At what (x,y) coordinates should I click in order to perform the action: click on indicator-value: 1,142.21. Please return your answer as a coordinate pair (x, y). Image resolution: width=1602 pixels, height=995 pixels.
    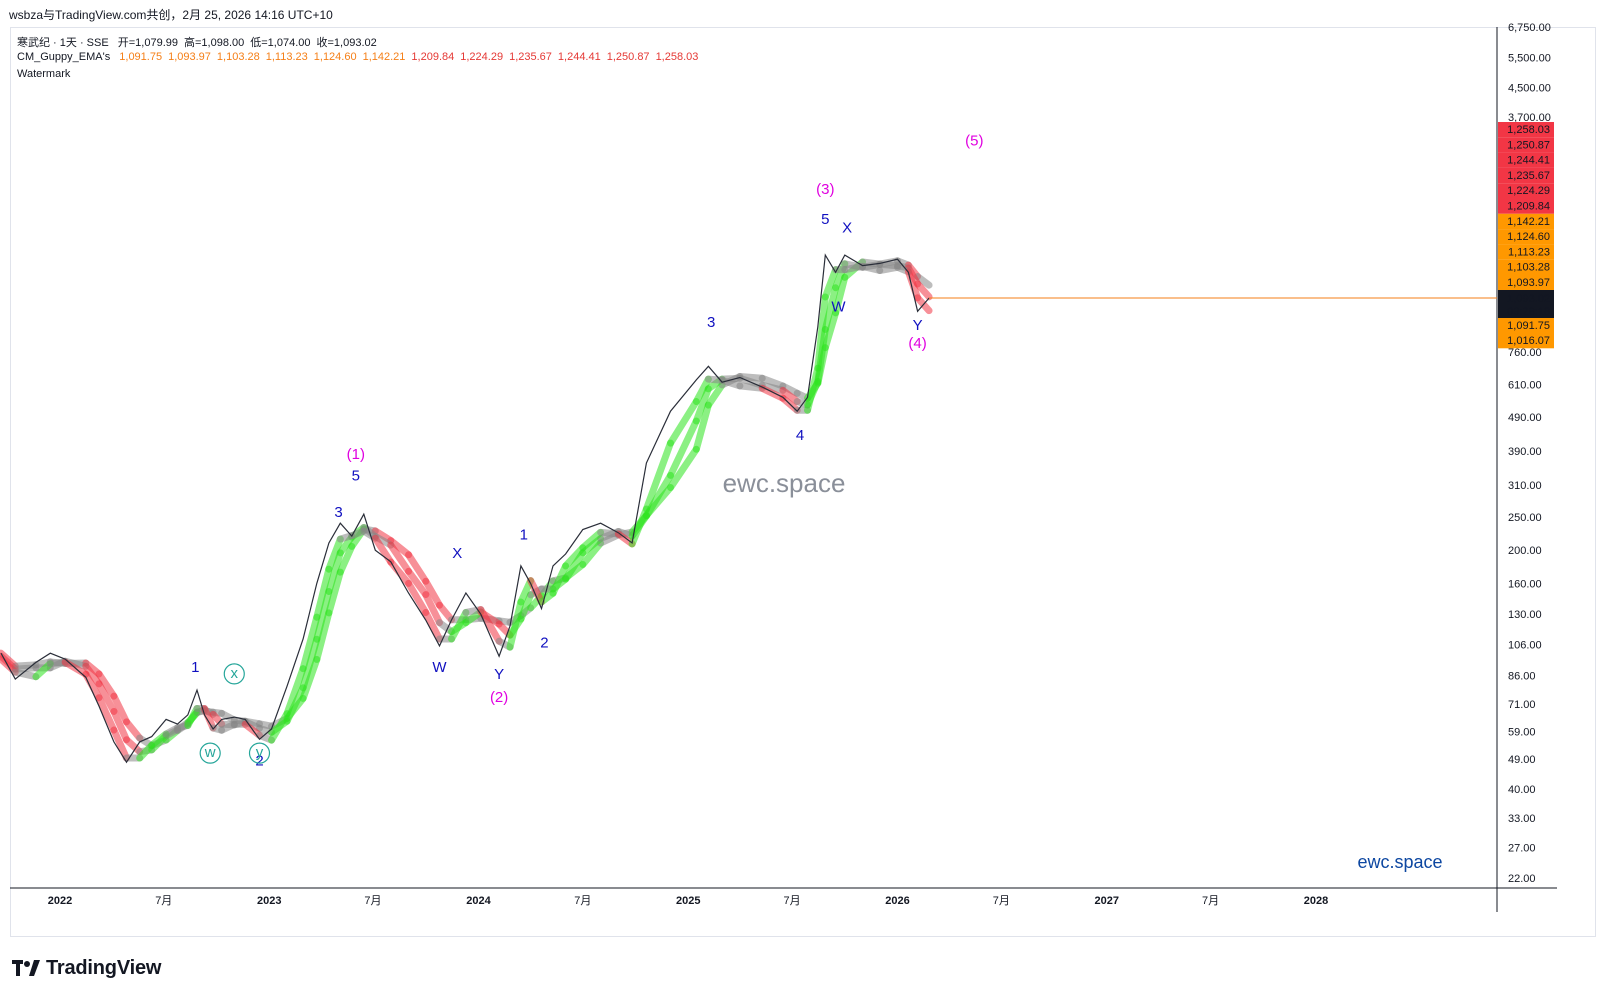
    Looking at the image, I should click on (384, 57).